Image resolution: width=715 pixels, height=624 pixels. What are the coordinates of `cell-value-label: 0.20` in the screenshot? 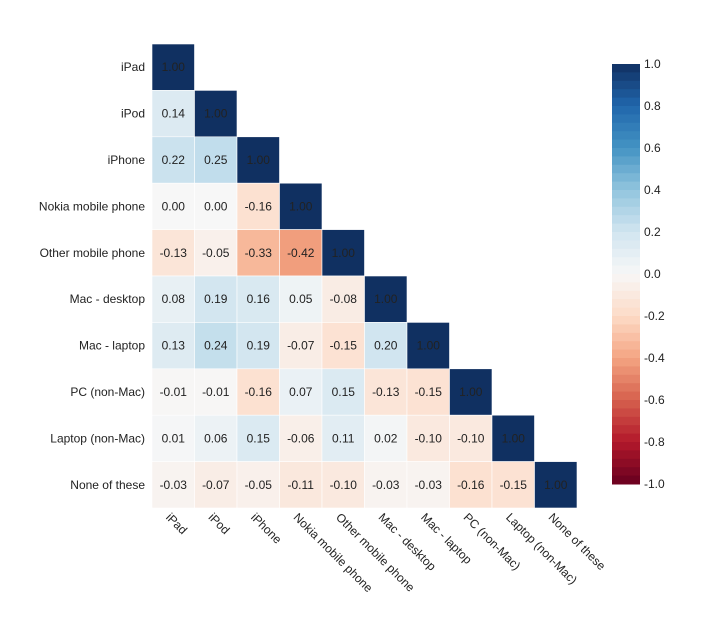 It's located at (386, 346).